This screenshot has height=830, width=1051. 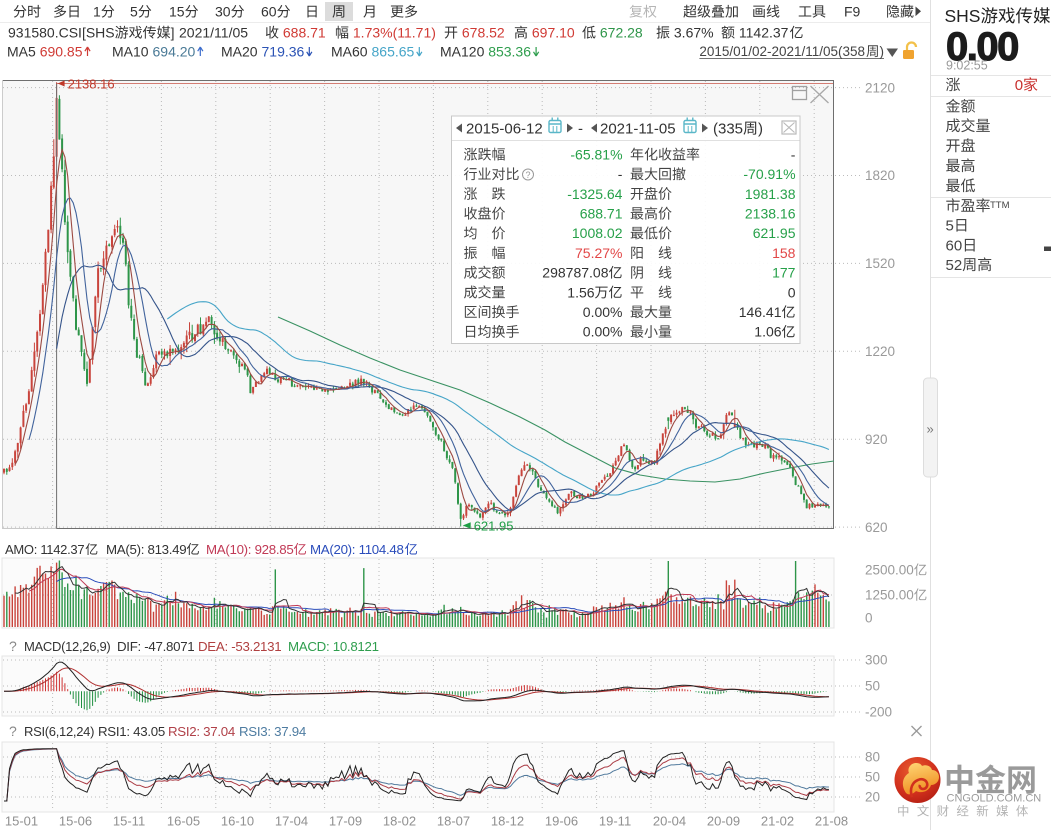 I want to click on svg-text: RSI(6,12,24), so click(x=59, y=731).